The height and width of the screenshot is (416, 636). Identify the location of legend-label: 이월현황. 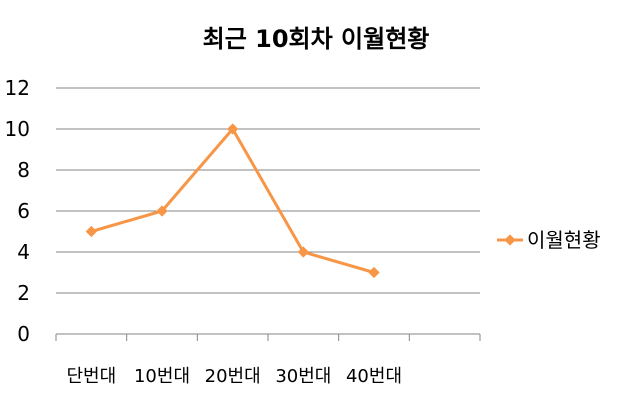
(564, 240).